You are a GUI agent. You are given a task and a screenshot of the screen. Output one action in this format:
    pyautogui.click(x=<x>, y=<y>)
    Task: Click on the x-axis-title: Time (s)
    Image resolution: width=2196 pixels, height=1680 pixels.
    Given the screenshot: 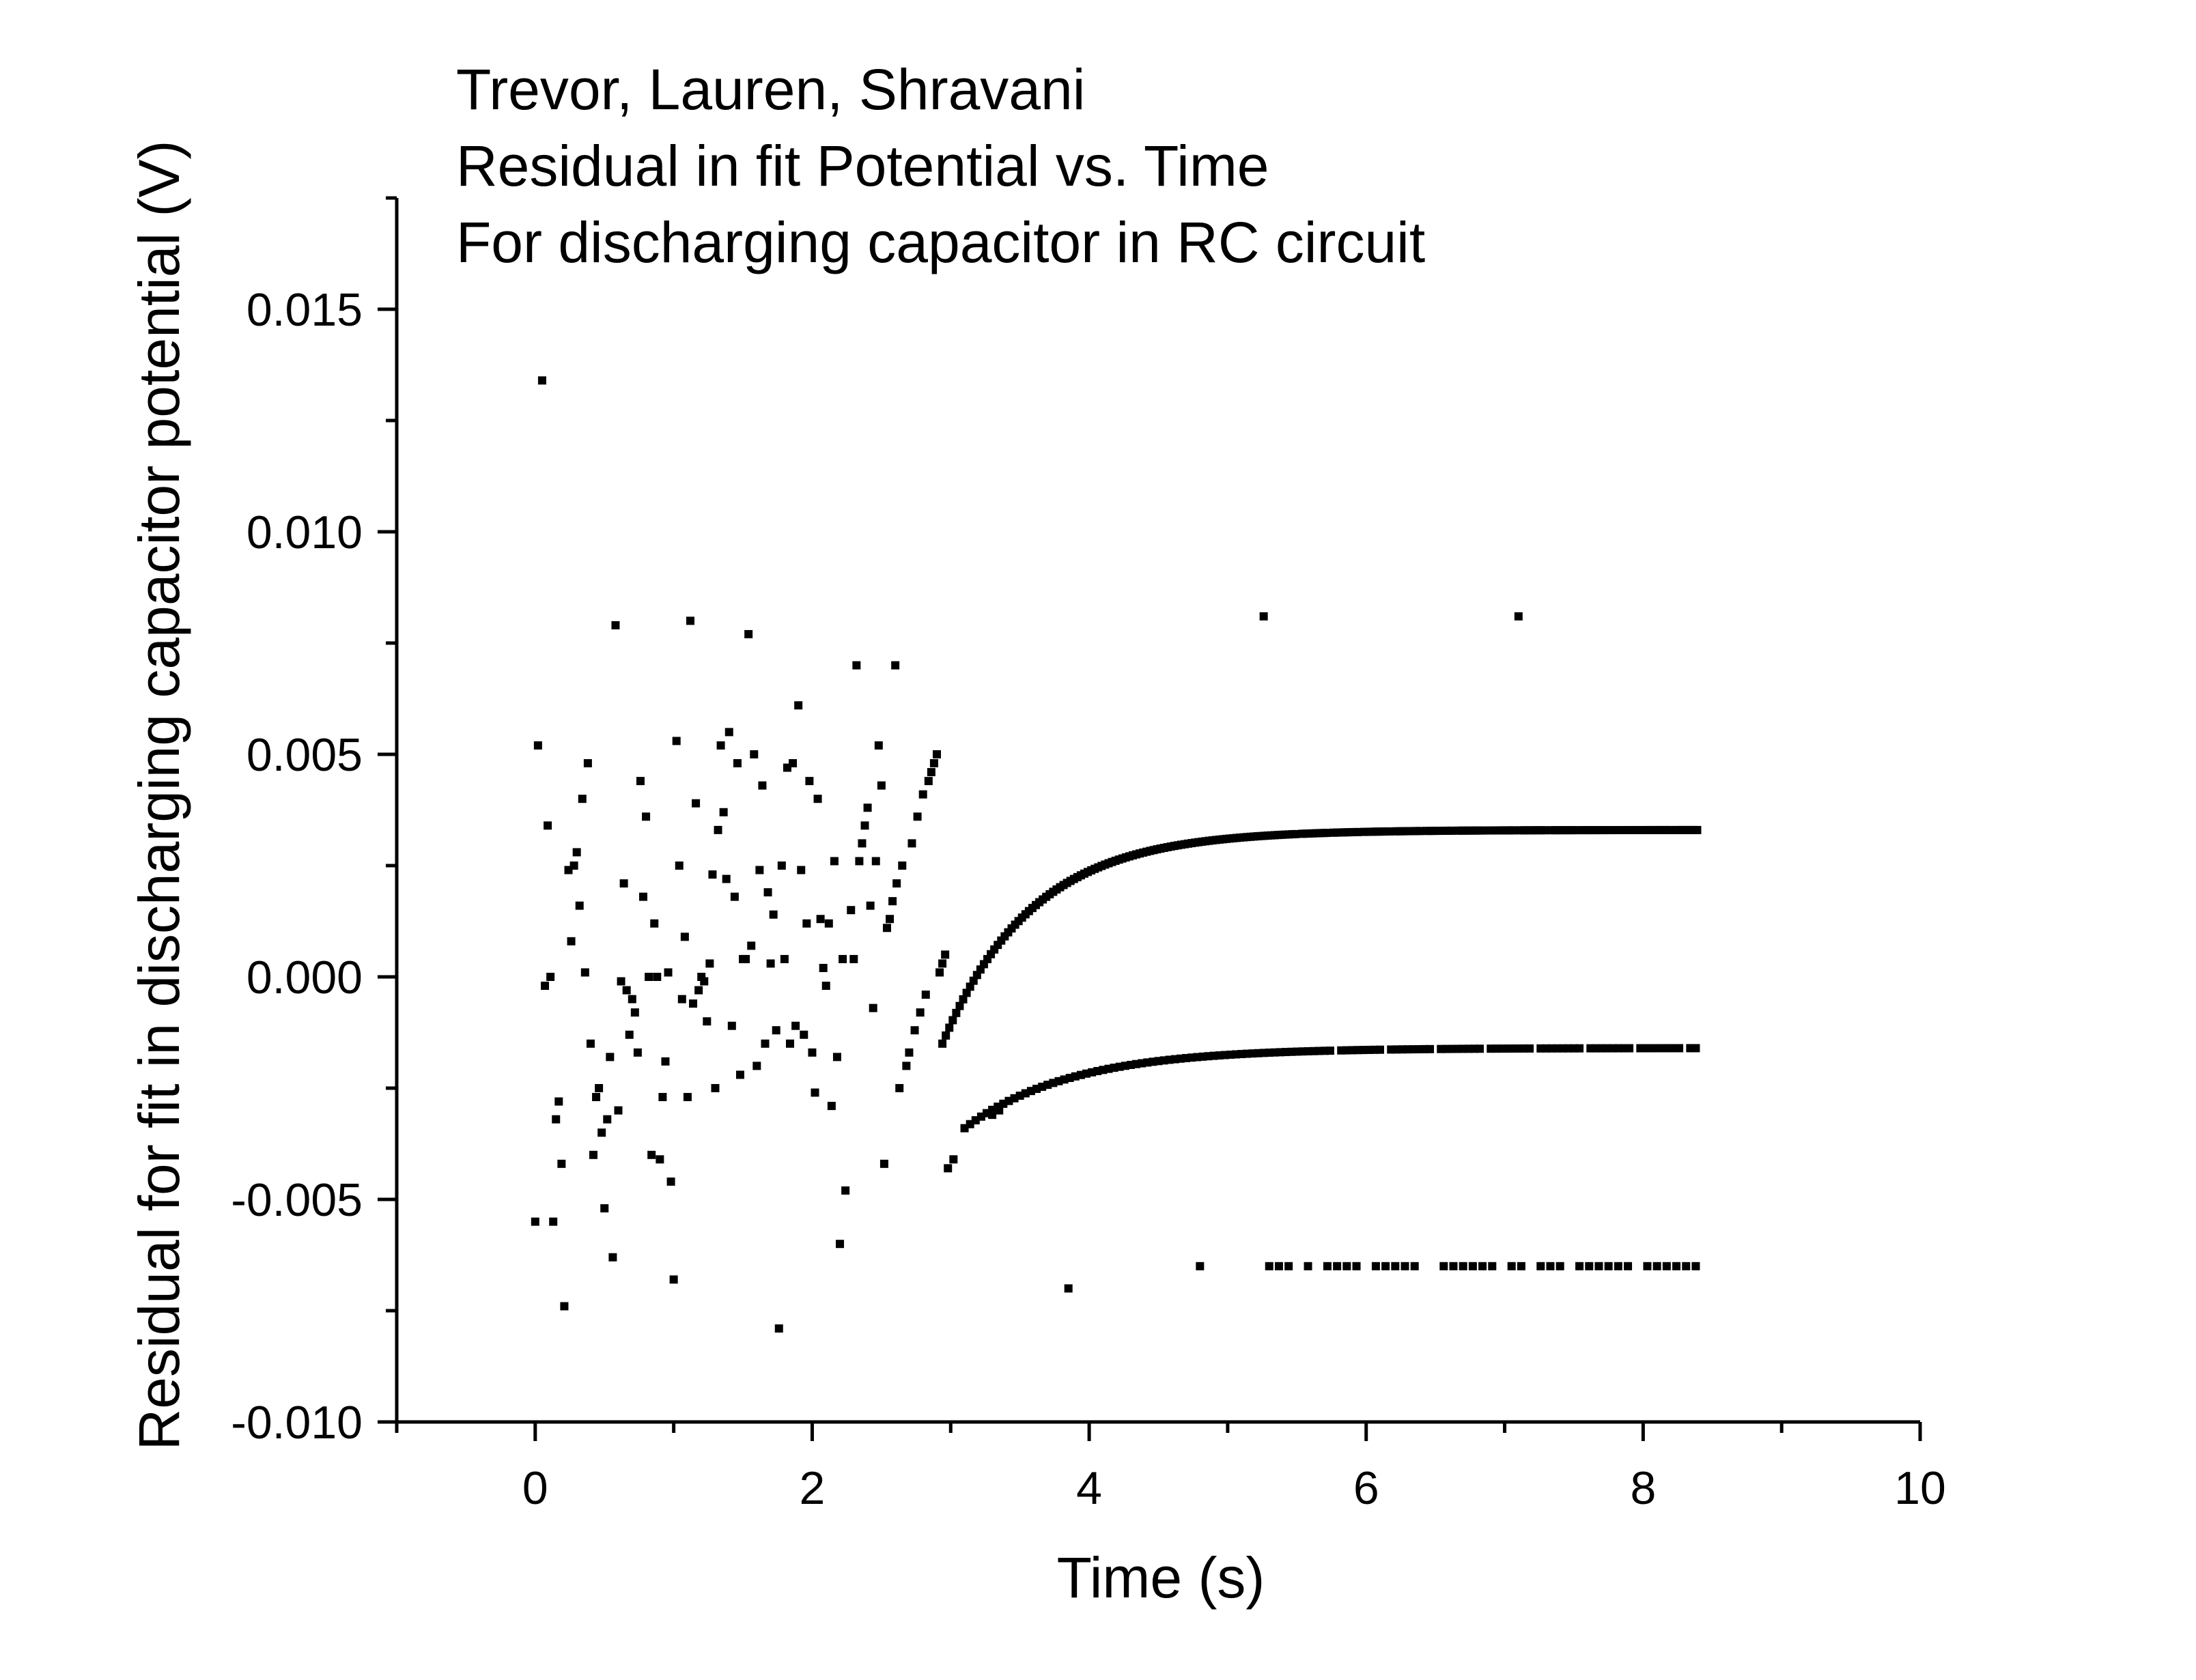 What is the action you would take?
    pyautogui.click(x=1161, y=1578)
    